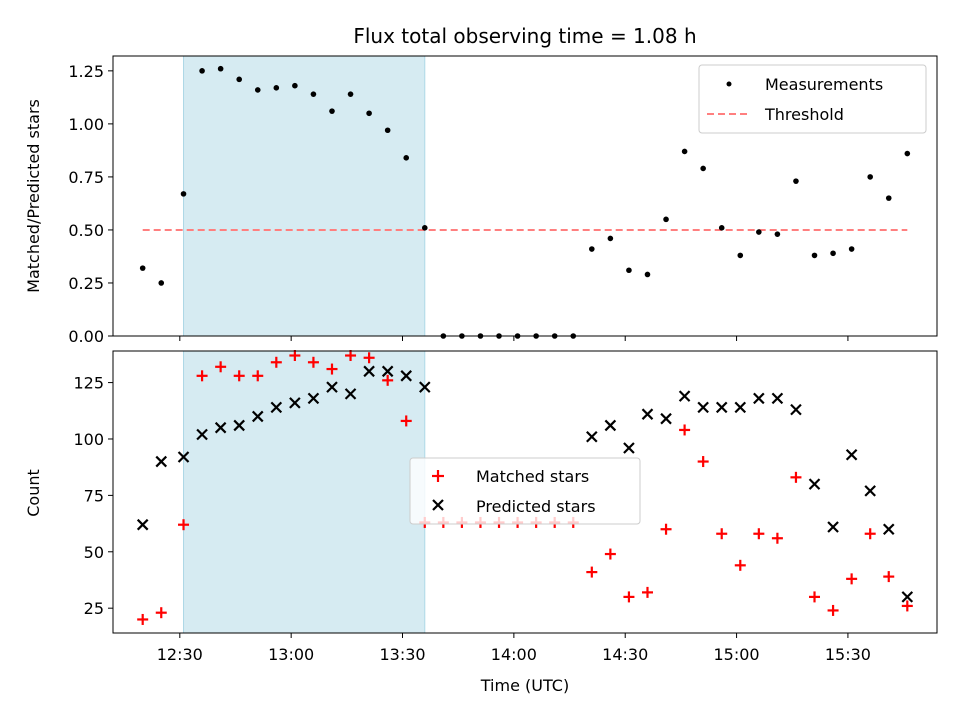 This screenshot has height=720, width=960. What do you see at coordinates (86, 336) in the screenshot?
I see `y-tick-label: 0.00` at bounding box center [86, 336].